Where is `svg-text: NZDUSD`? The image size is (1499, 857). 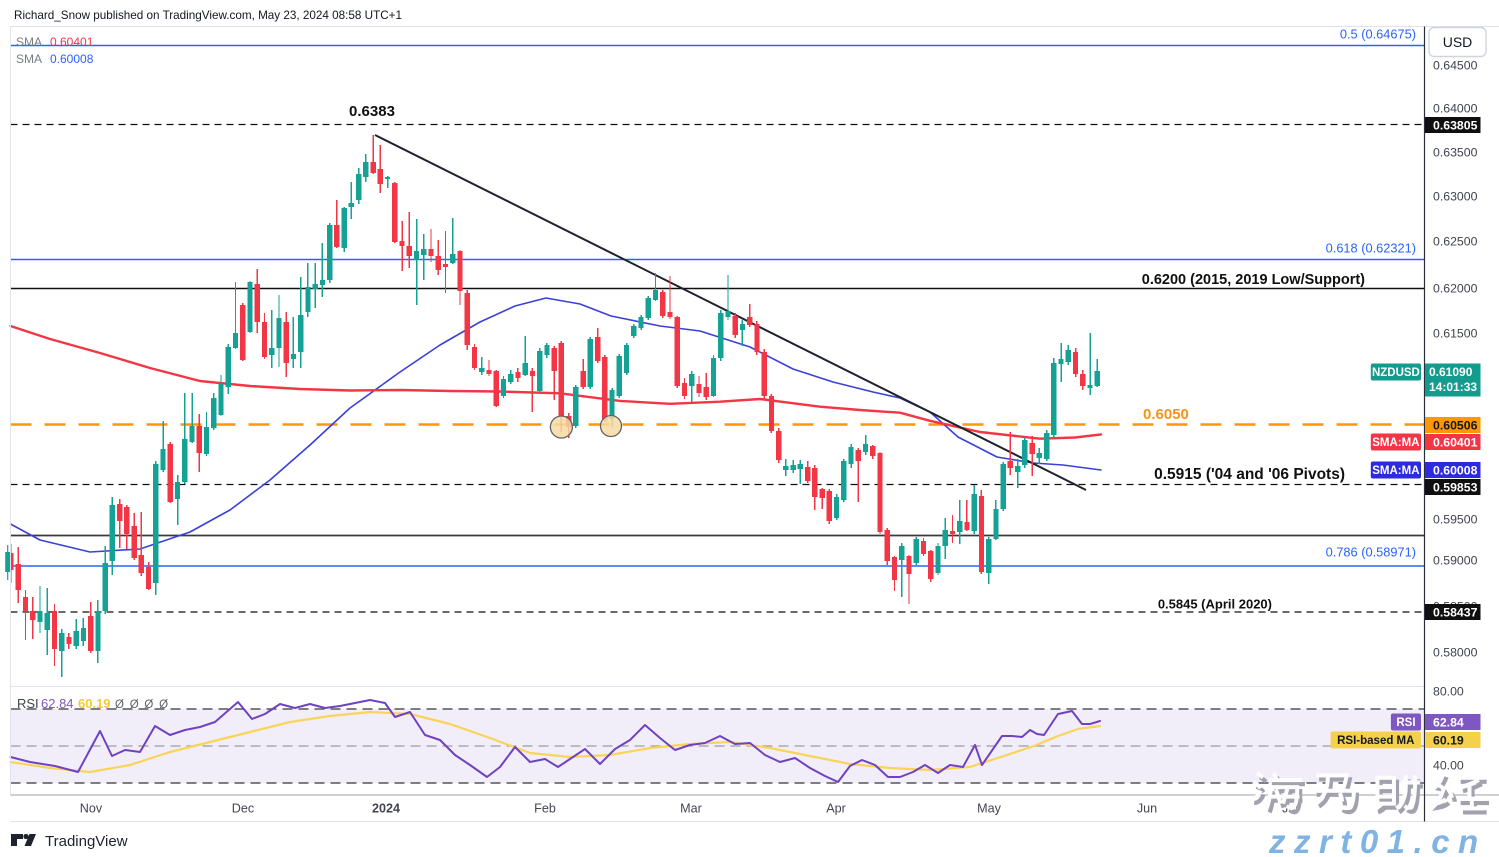 svg-text: NZDUSD is located at coordinates (1396, 373).